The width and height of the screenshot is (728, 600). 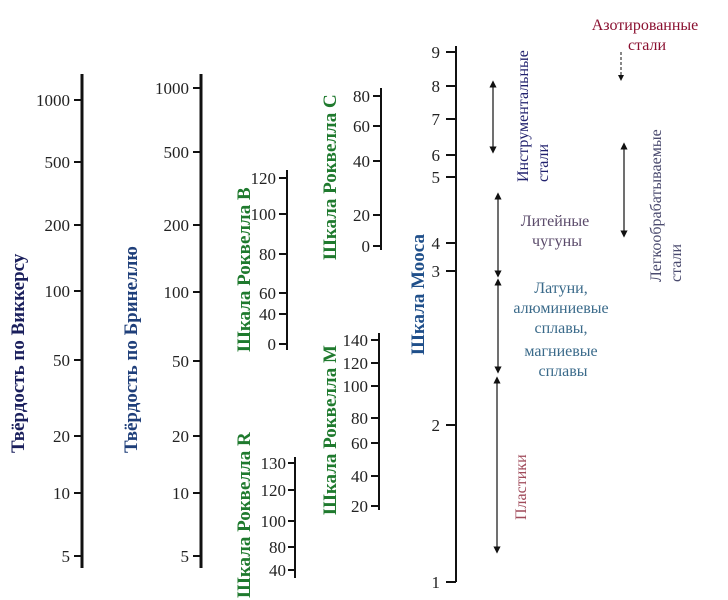 What do you see at coordinates (180, 361) in the screenshot?
I see `brinell-tick-label: 50` at bounding box center [180, 361].